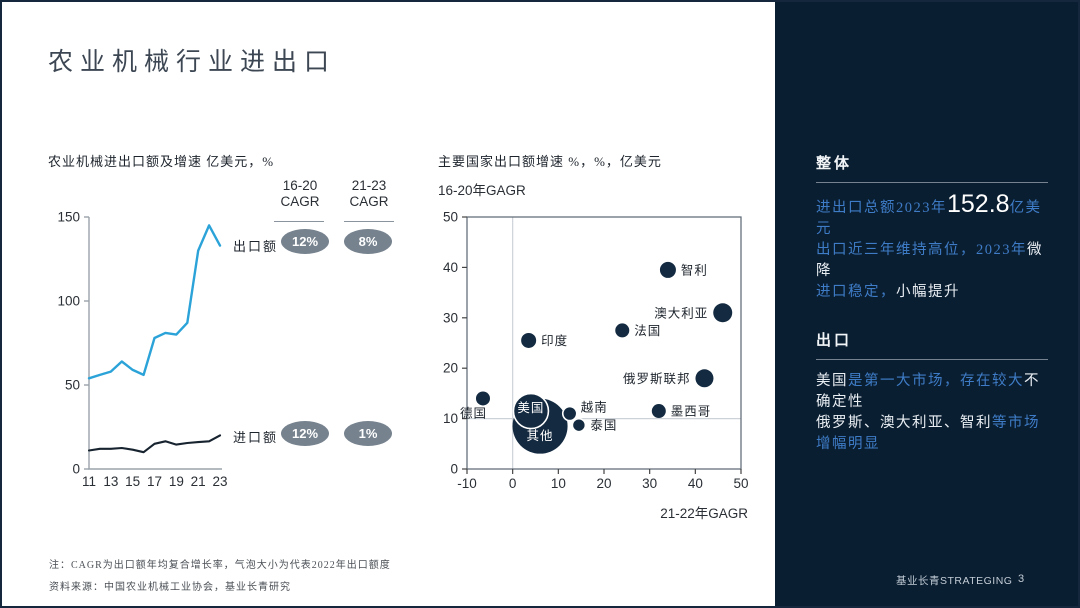  What do you see at coordinates (540, 436) in the screenshot?
I see `bubble-label-0: 其他` at bounding box center [540, 436].